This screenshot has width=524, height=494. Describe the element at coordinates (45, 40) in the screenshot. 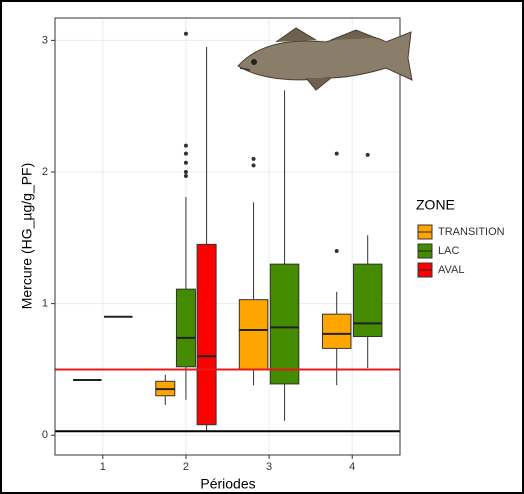

I see `y-tick-label: 3` at that location.